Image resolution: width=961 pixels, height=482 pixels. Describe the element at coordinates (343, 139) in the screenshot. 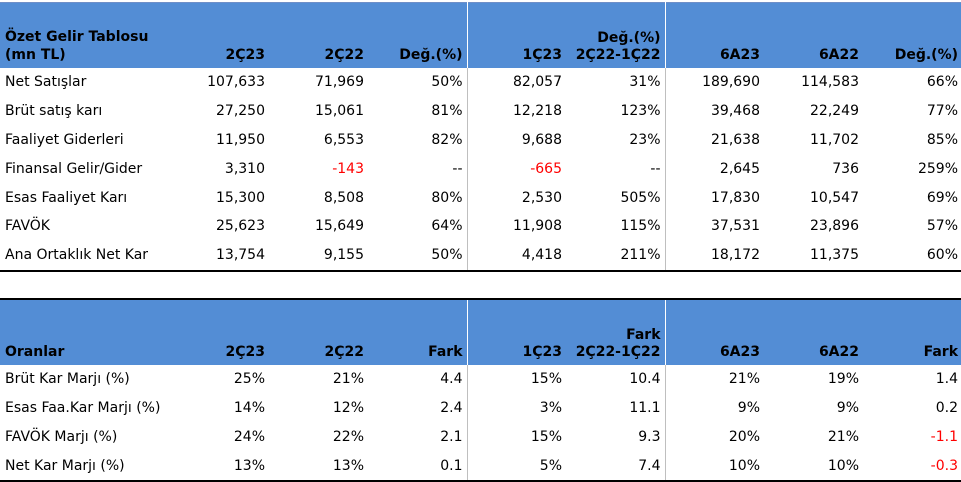

I see `cell-value: 6,553` at that location.